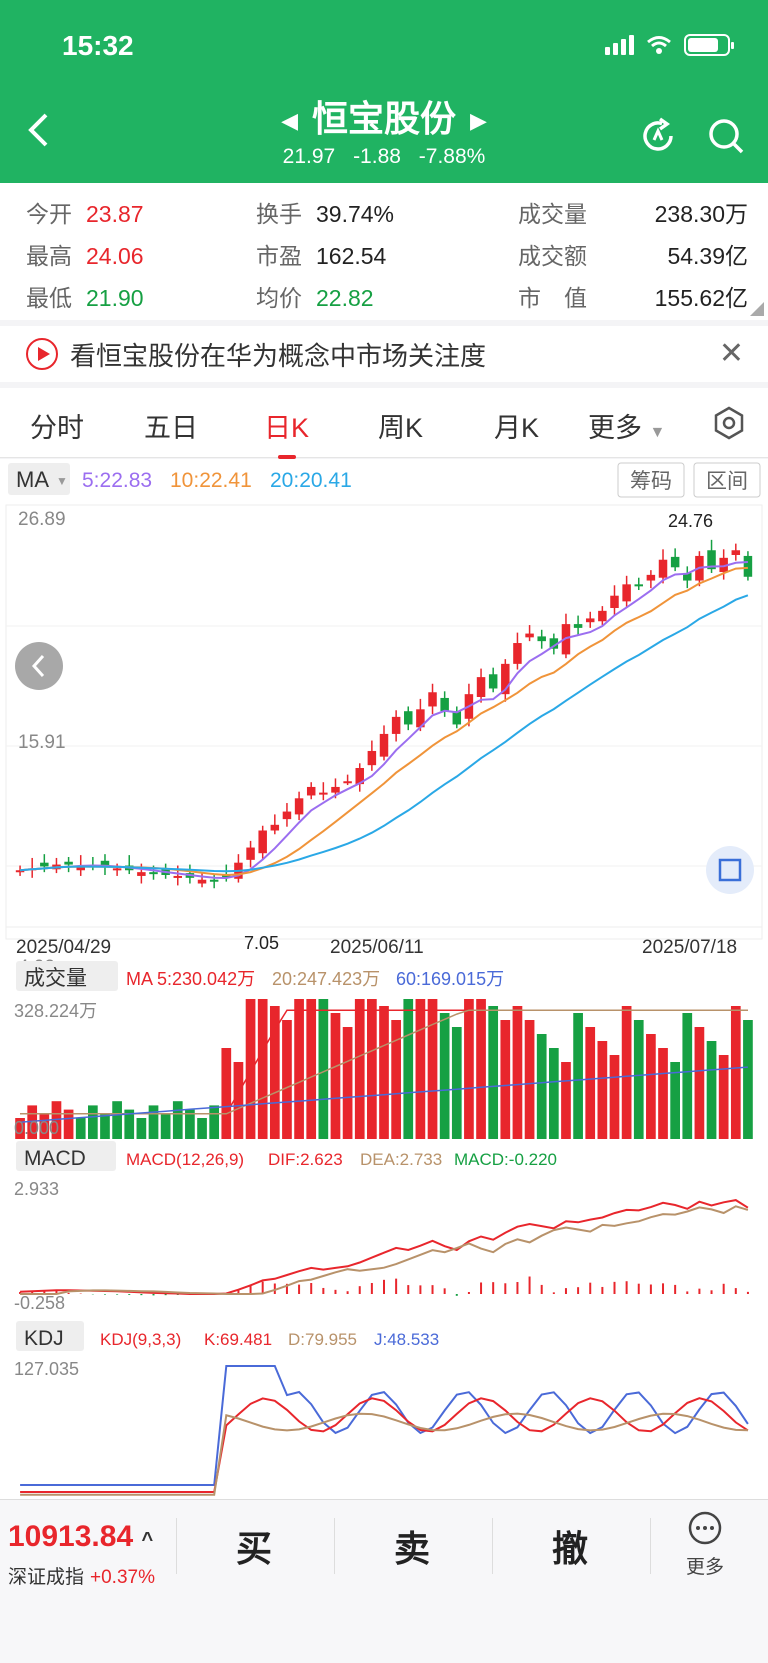 This screenshot has width=768, height=1663. Describe the element at coordinates (171, 428) in the screenshot. I see `tab-five-day: 五日` at that location.